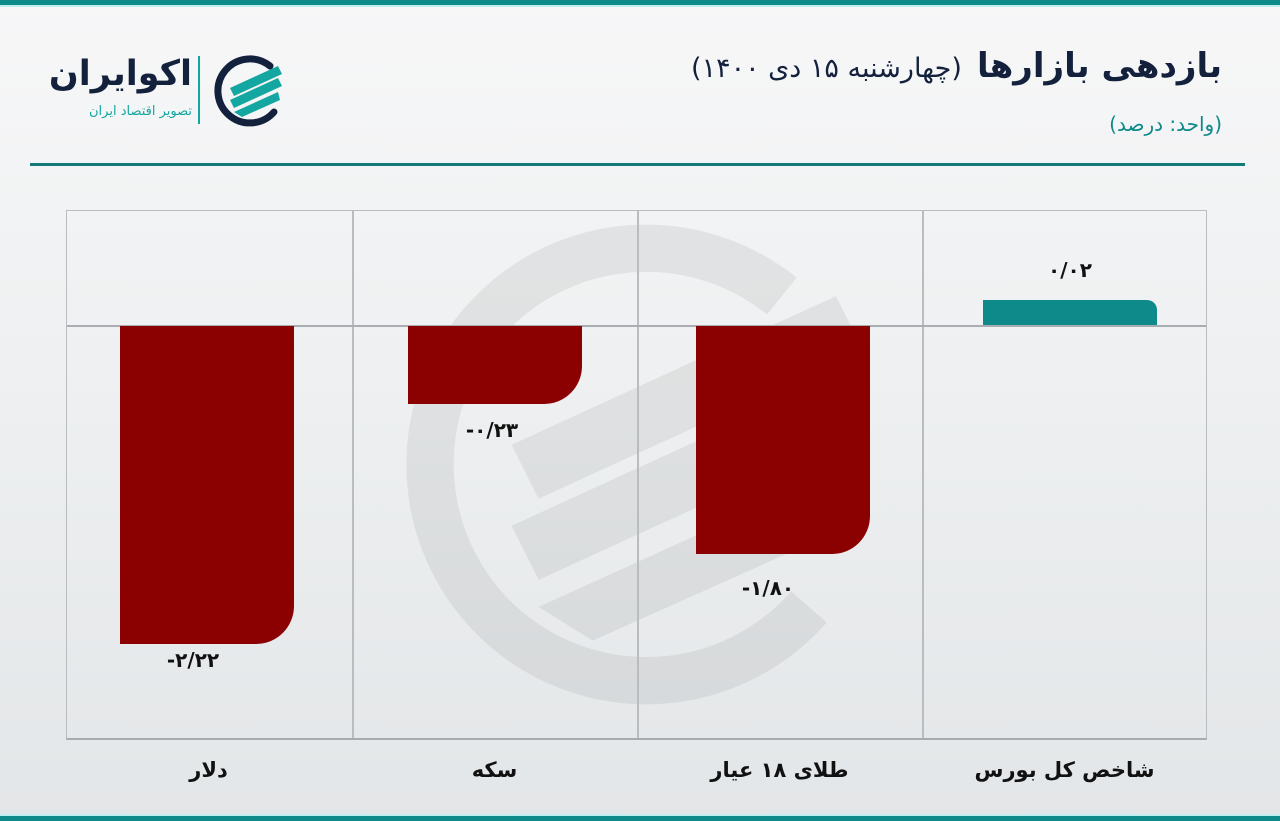 This screenshot has width=1280, height=821. I want to click on chart-title: بازدهی بازارها (چهارشنبه ۱۵ دی ۱۴۰۰), so click(956, 66).